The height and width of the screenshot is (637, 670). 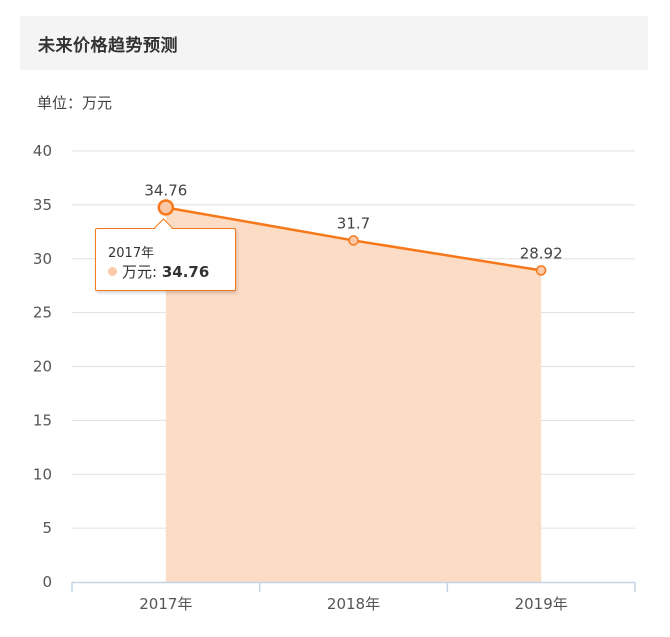 What do you see at coordinates (42, 151) in the screenshot?
I see `y-tick-label: 40` at bounding box center [42, 151].